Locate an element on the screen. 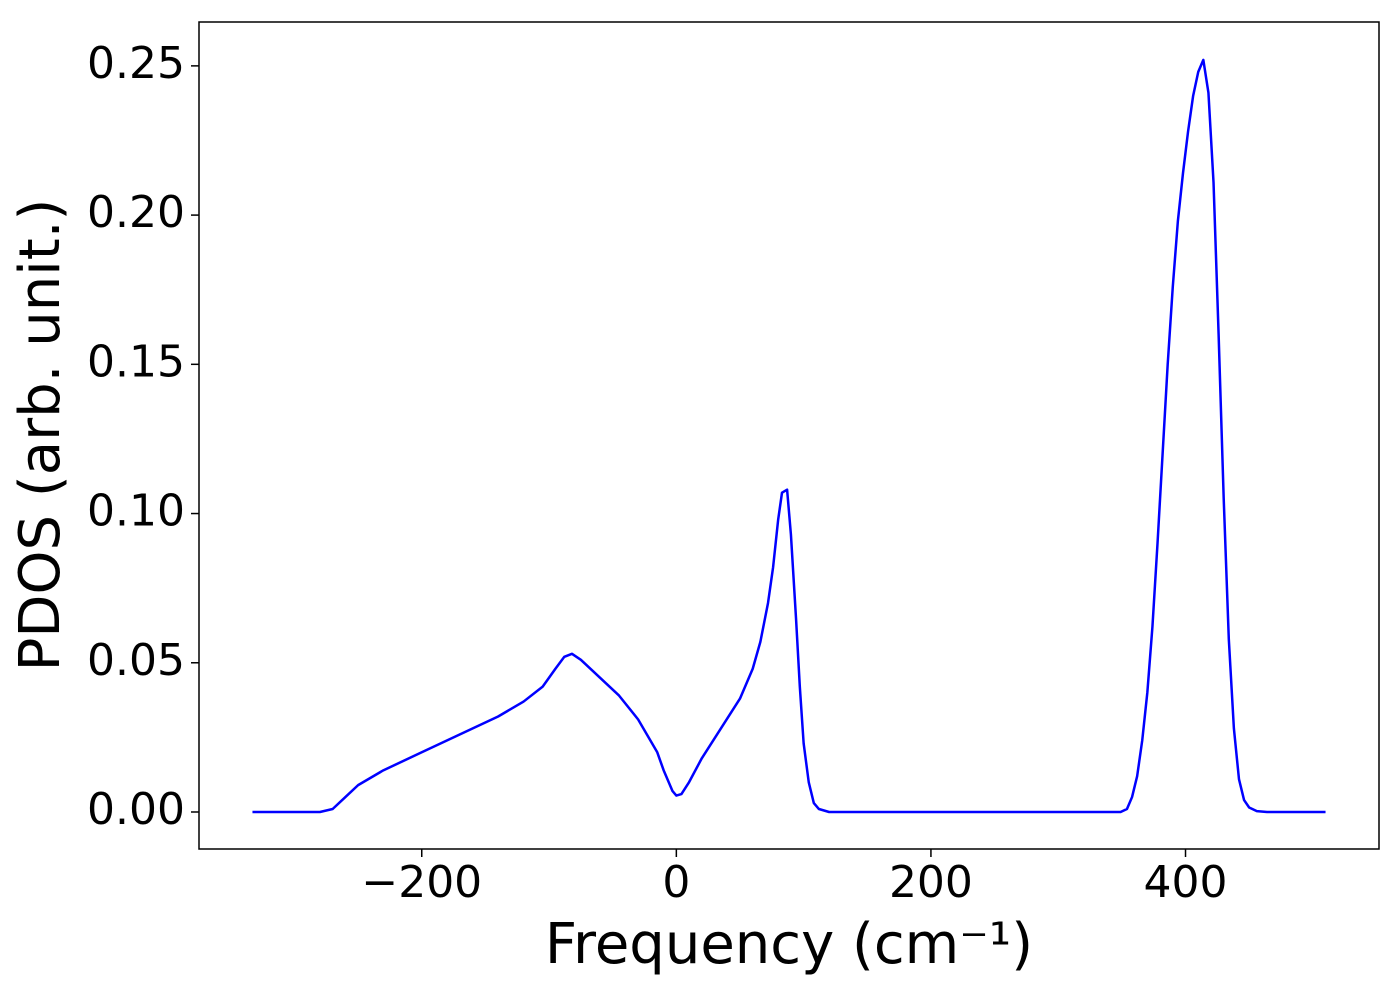 This screenshot has width=1400, height=1000. x-tick-label: 200 is located at coordinates (931, 882).